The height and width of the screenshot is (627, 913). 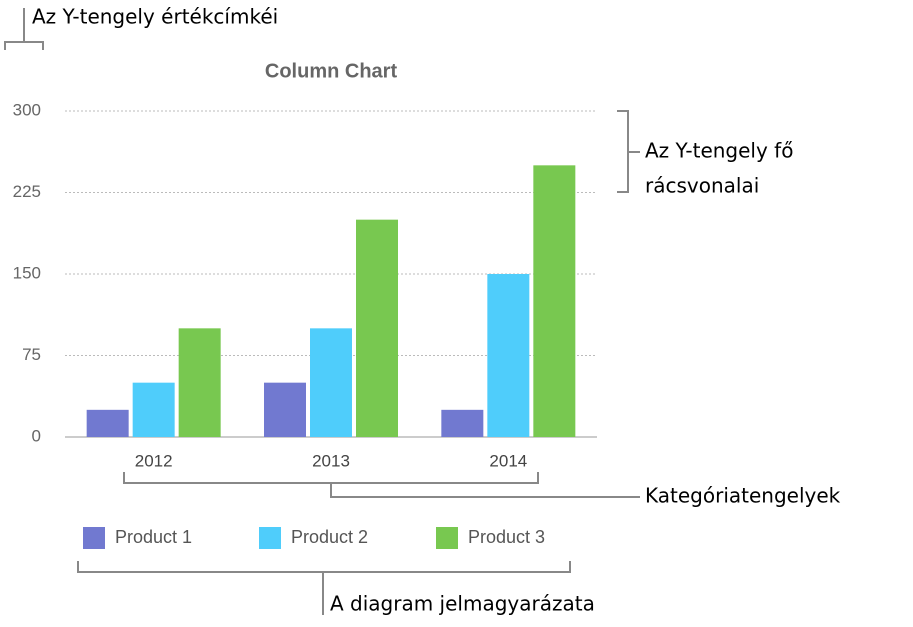 I want to click on x-tick-label: 2013, so click(x=331, y=460).